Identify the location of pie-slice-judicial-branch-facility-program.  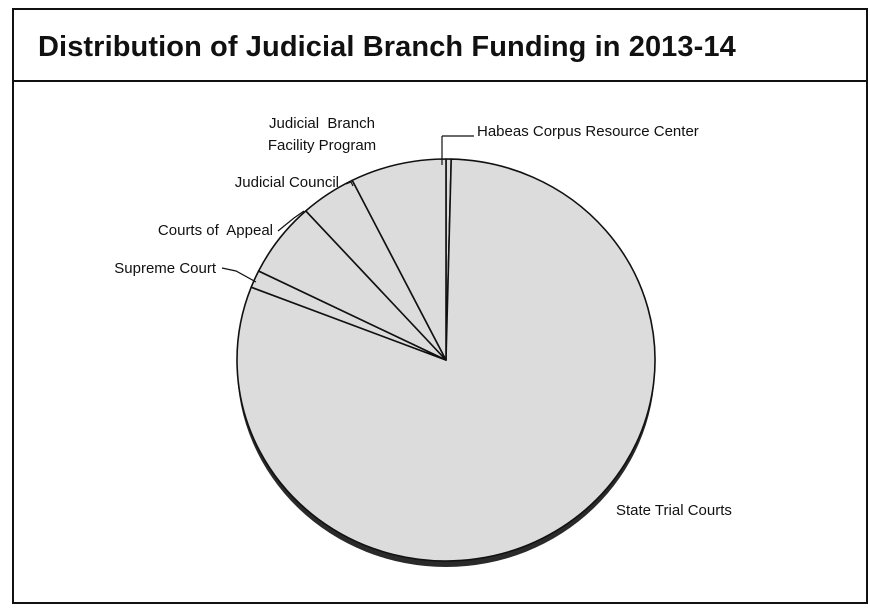
(399, 259).